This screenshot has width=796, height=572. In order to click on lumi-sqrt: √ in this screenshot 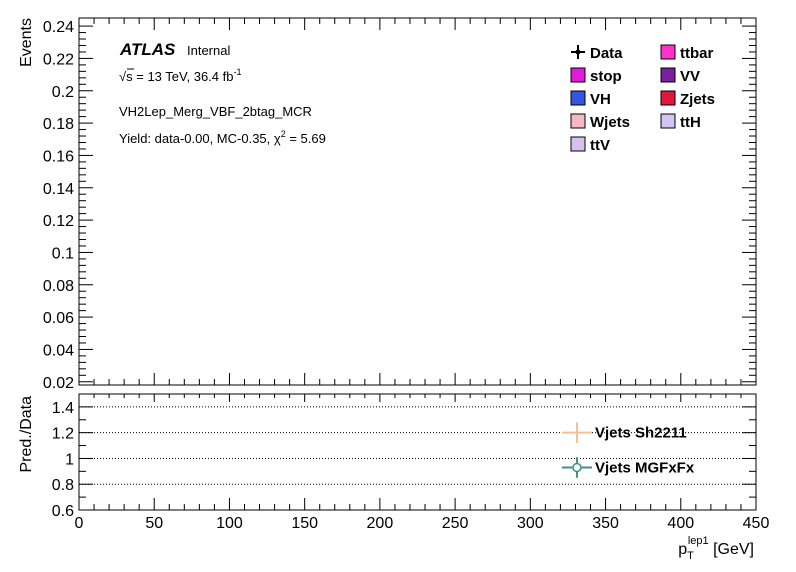, I will do `click(123, 76)`.